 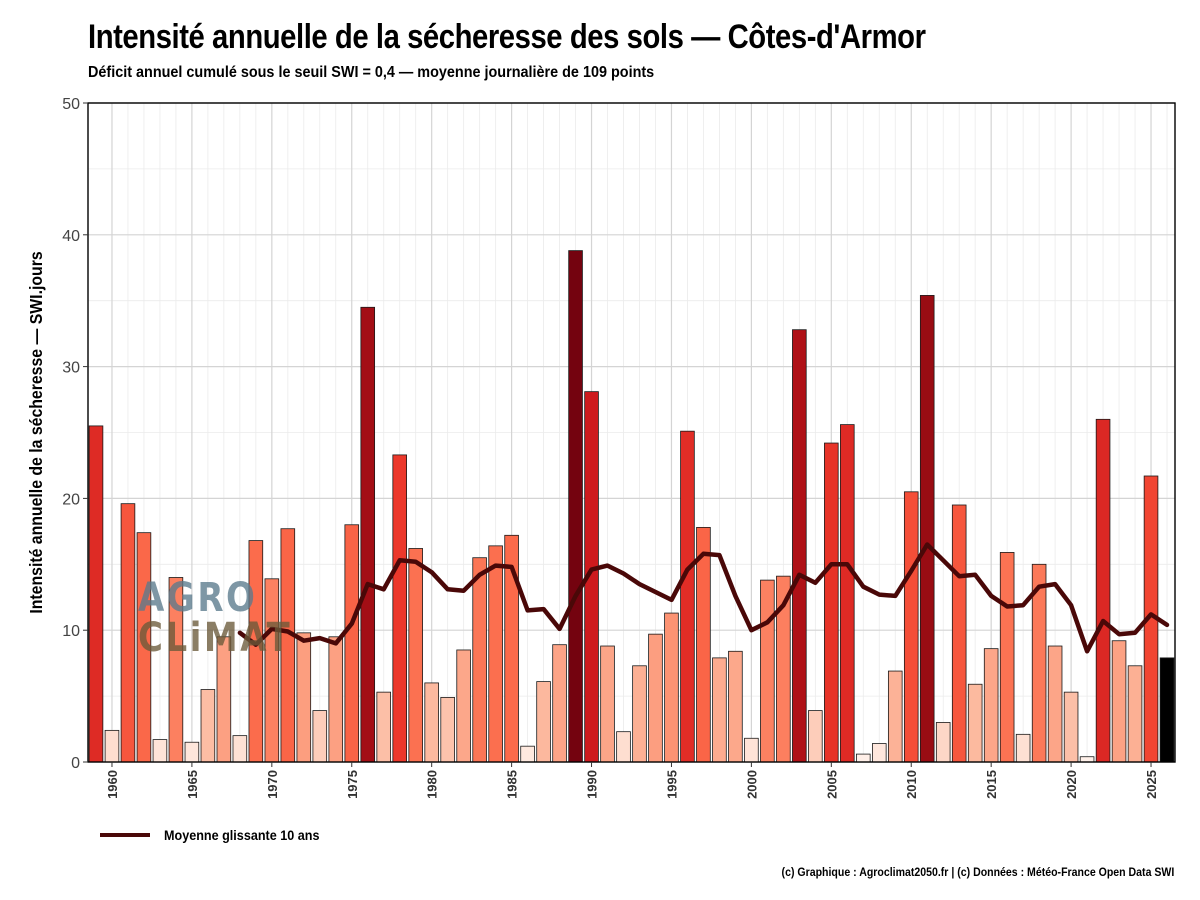 What do you see at coordinates (991, 705) in the screenshot?
I see `bar-2015` at bounding box center [991, 705].